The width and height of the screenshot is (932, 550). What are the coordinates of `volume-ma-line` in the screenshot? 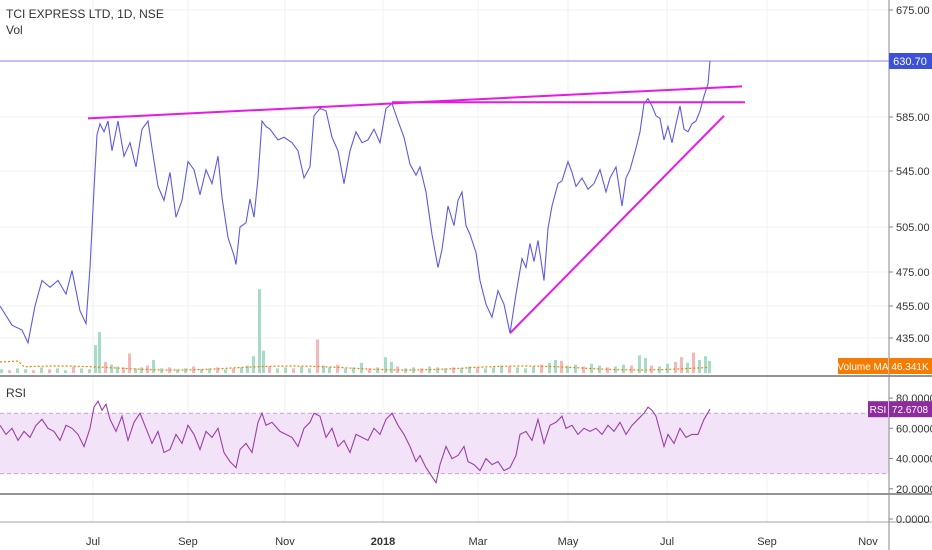 It's located at (354, 365).